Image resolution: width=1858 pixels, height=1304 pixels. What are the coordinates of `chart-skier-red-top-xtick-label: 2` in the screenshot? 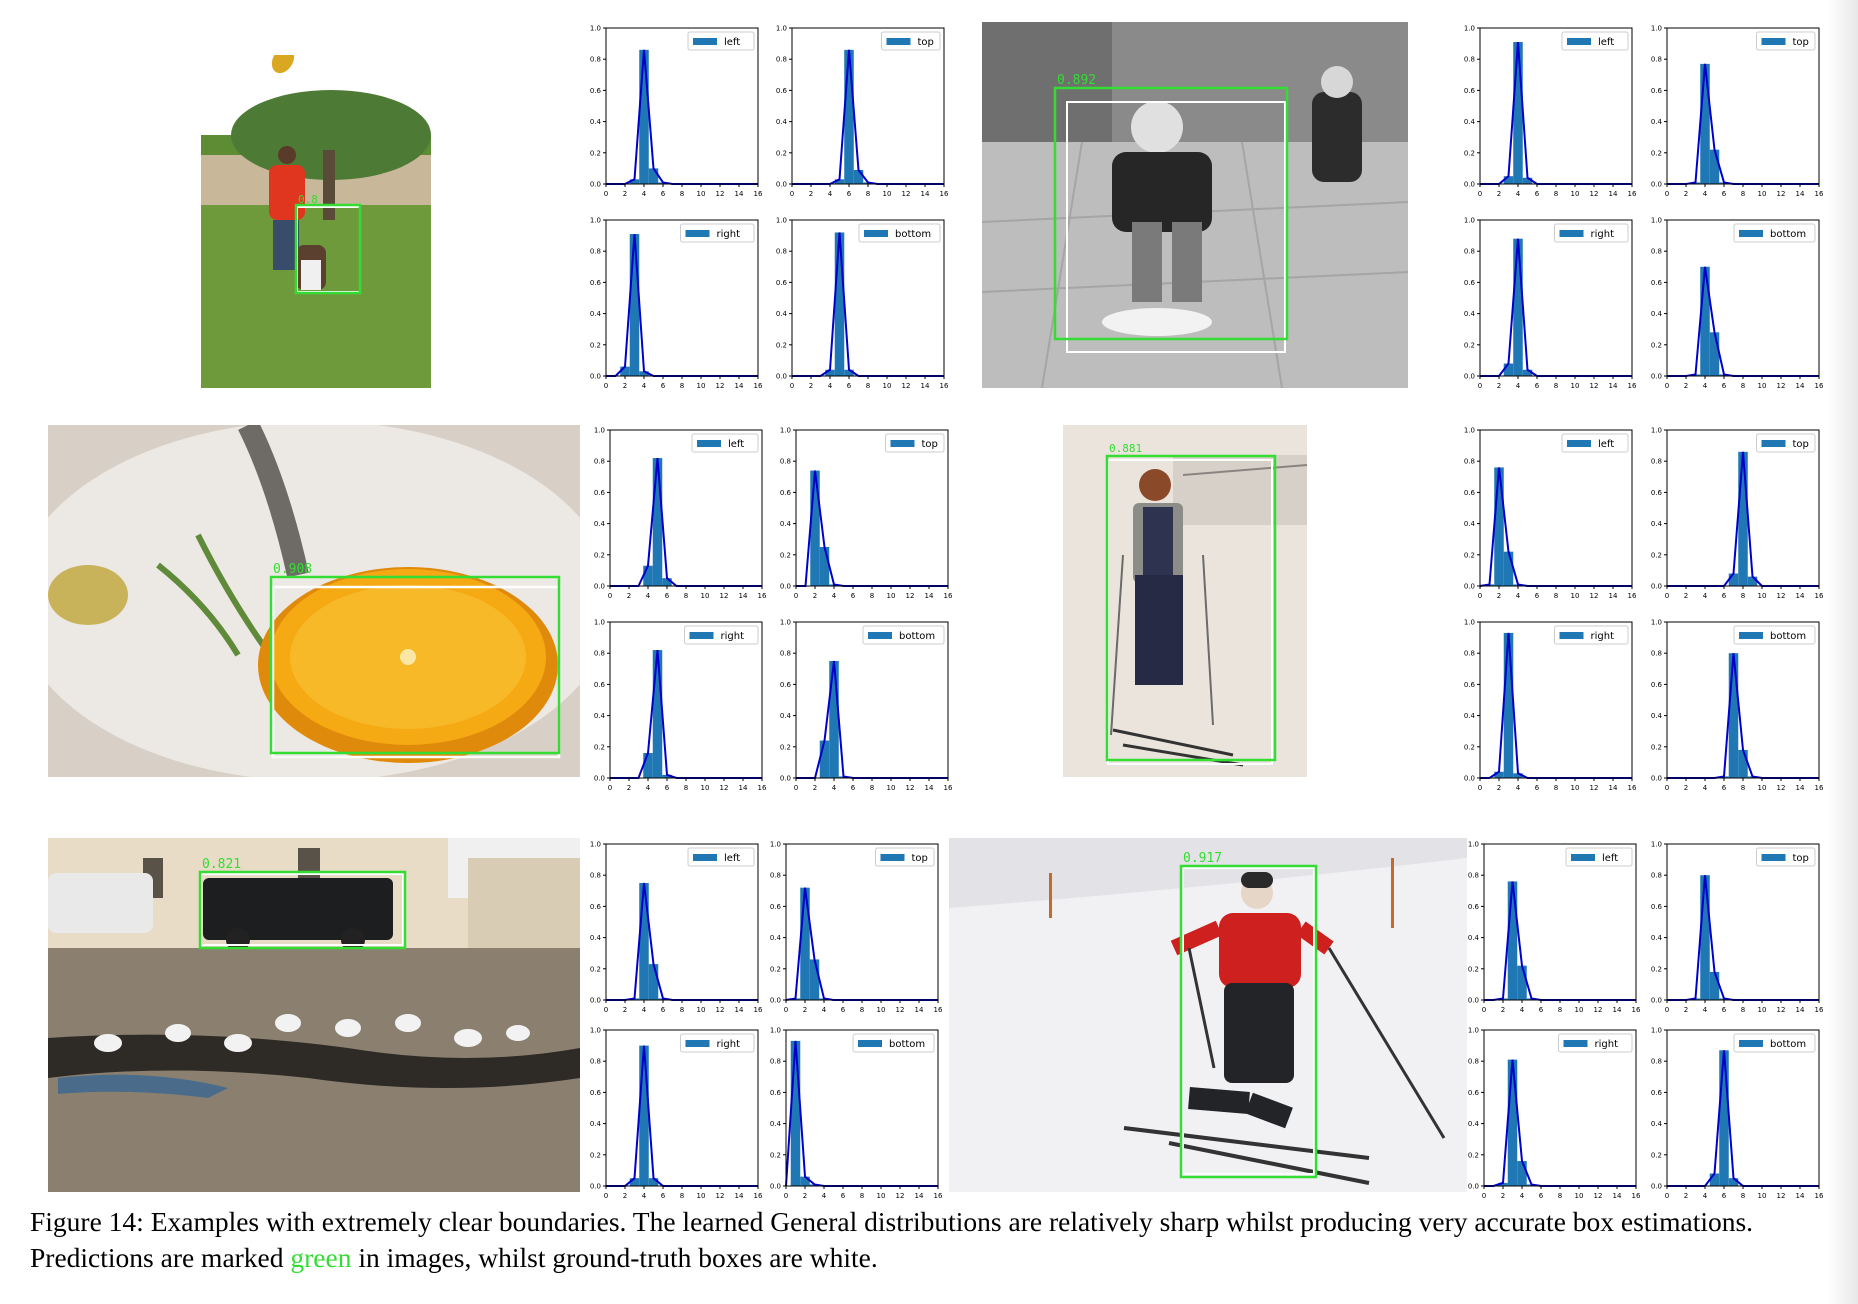 It's located at (1686, 1010).